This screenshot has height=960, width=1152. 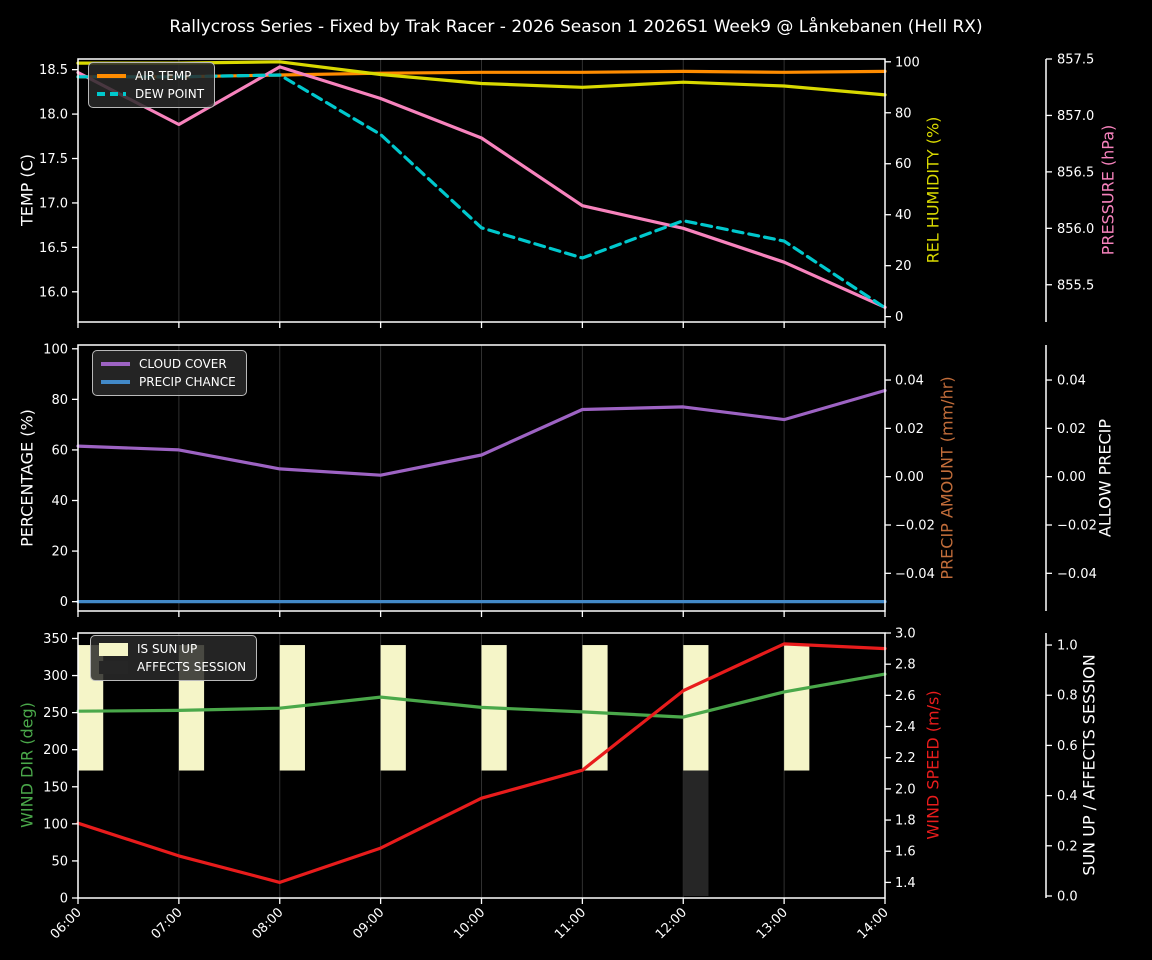 What do you see at coordinates (192, 667) in the screenshot?
I see `affects-session-legend-label: AFFECTS SESSION` at bounding box center [192, 667].